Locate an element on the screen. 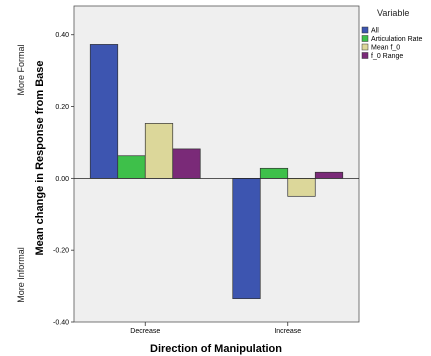 The width and height of the screenshot is (431, 356). bar-decrease-all is located at coordinates (104, 111).